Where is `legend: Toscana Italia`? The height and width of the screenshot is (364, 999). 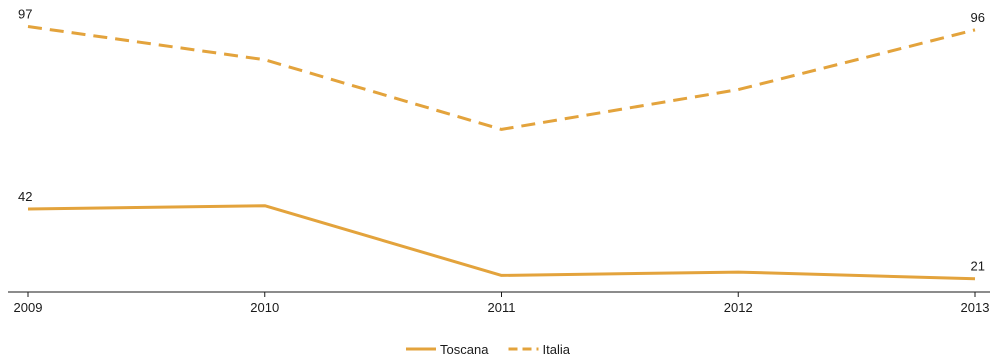
legend: Toscana Italia is located at coordinates (488, 349).